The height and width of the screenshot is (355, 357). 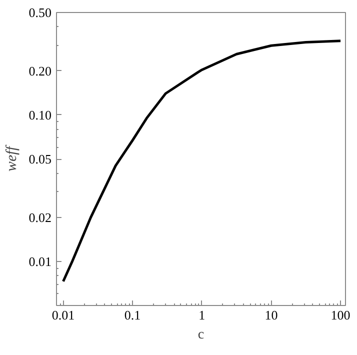 What do you see at coordinates (201, 335) in the screenshot?
I see `x-axis-title: c` at bounding box center [201, 335].